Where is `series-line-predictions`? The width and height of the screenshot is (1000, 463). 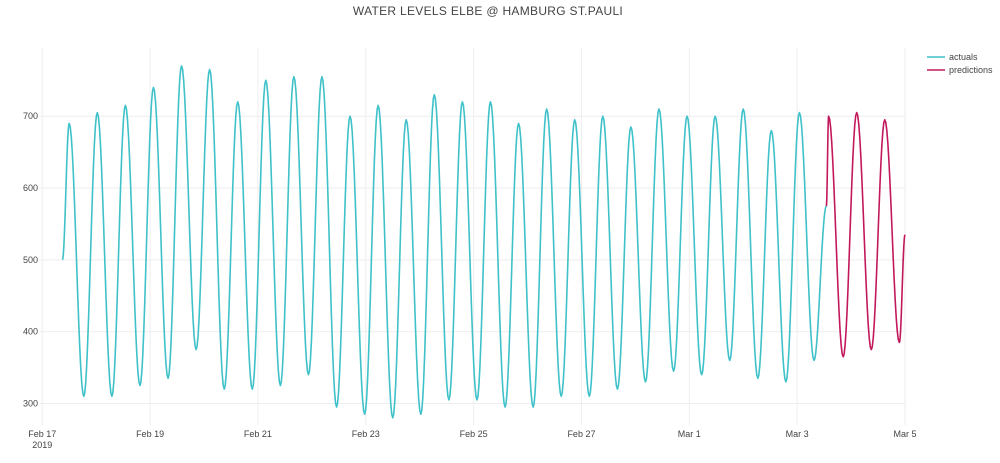 series-line-predictions is located at coordinates (865, 234).